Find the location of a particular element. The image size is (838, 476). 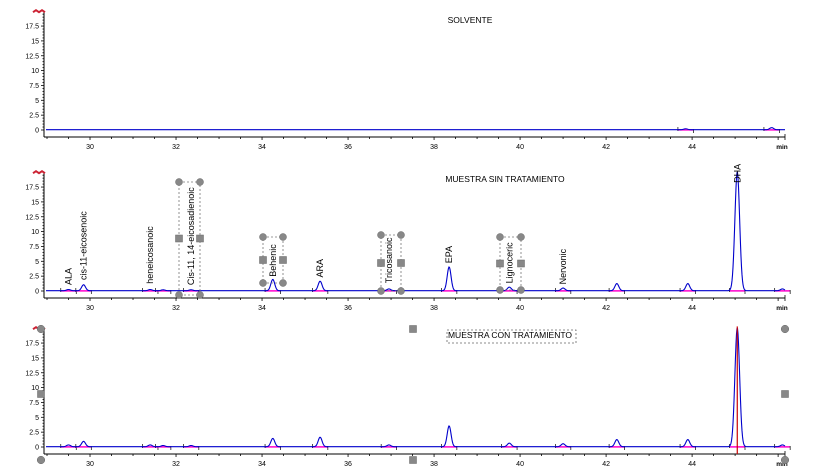

peak-label: Tricosanoic is located at coordinates (389, 260).